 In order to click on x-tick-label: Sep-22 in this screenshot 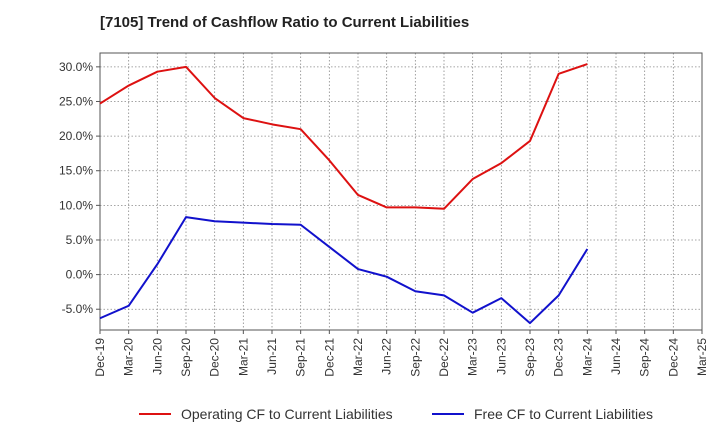, I will do `click(415, 357)`.